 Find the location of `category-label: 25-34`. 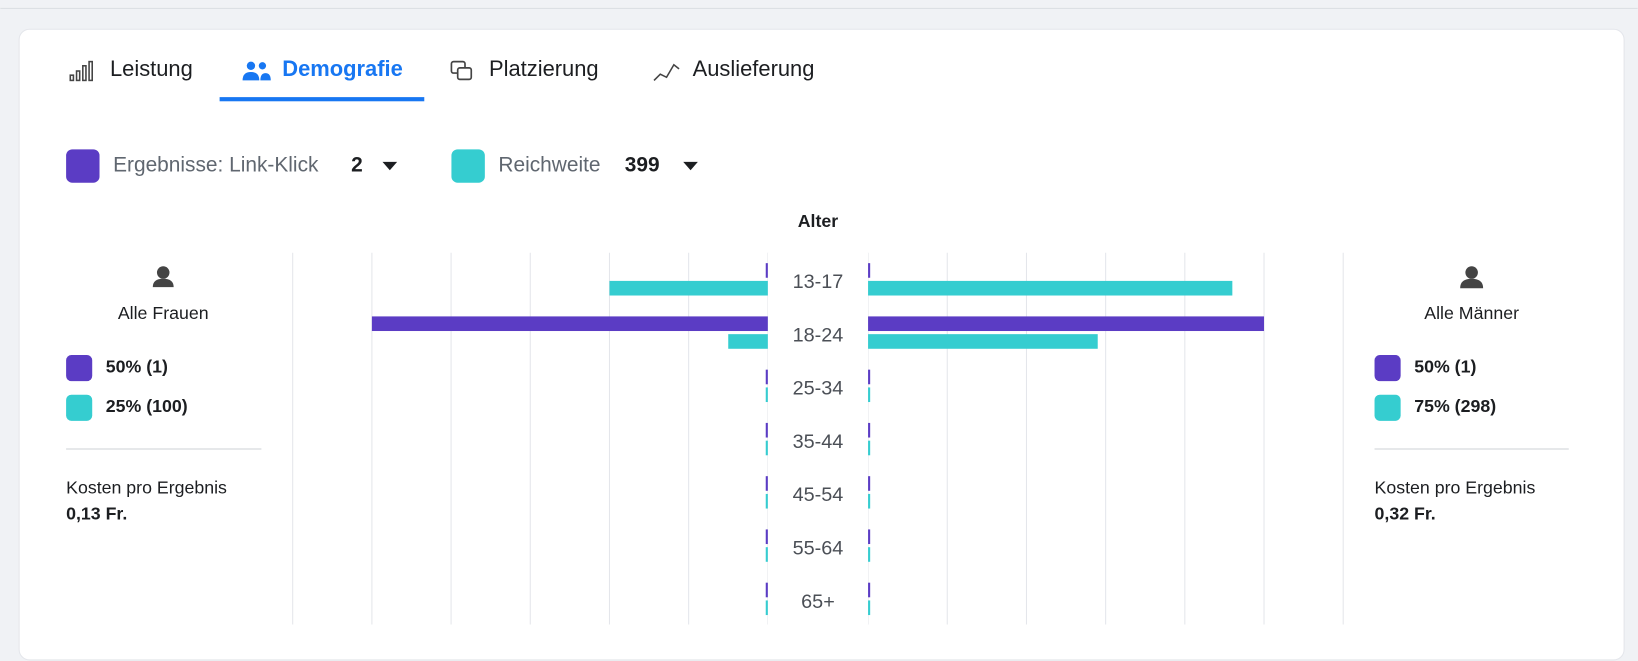

category-label: 25-34 is located at coordinates (818, 389).